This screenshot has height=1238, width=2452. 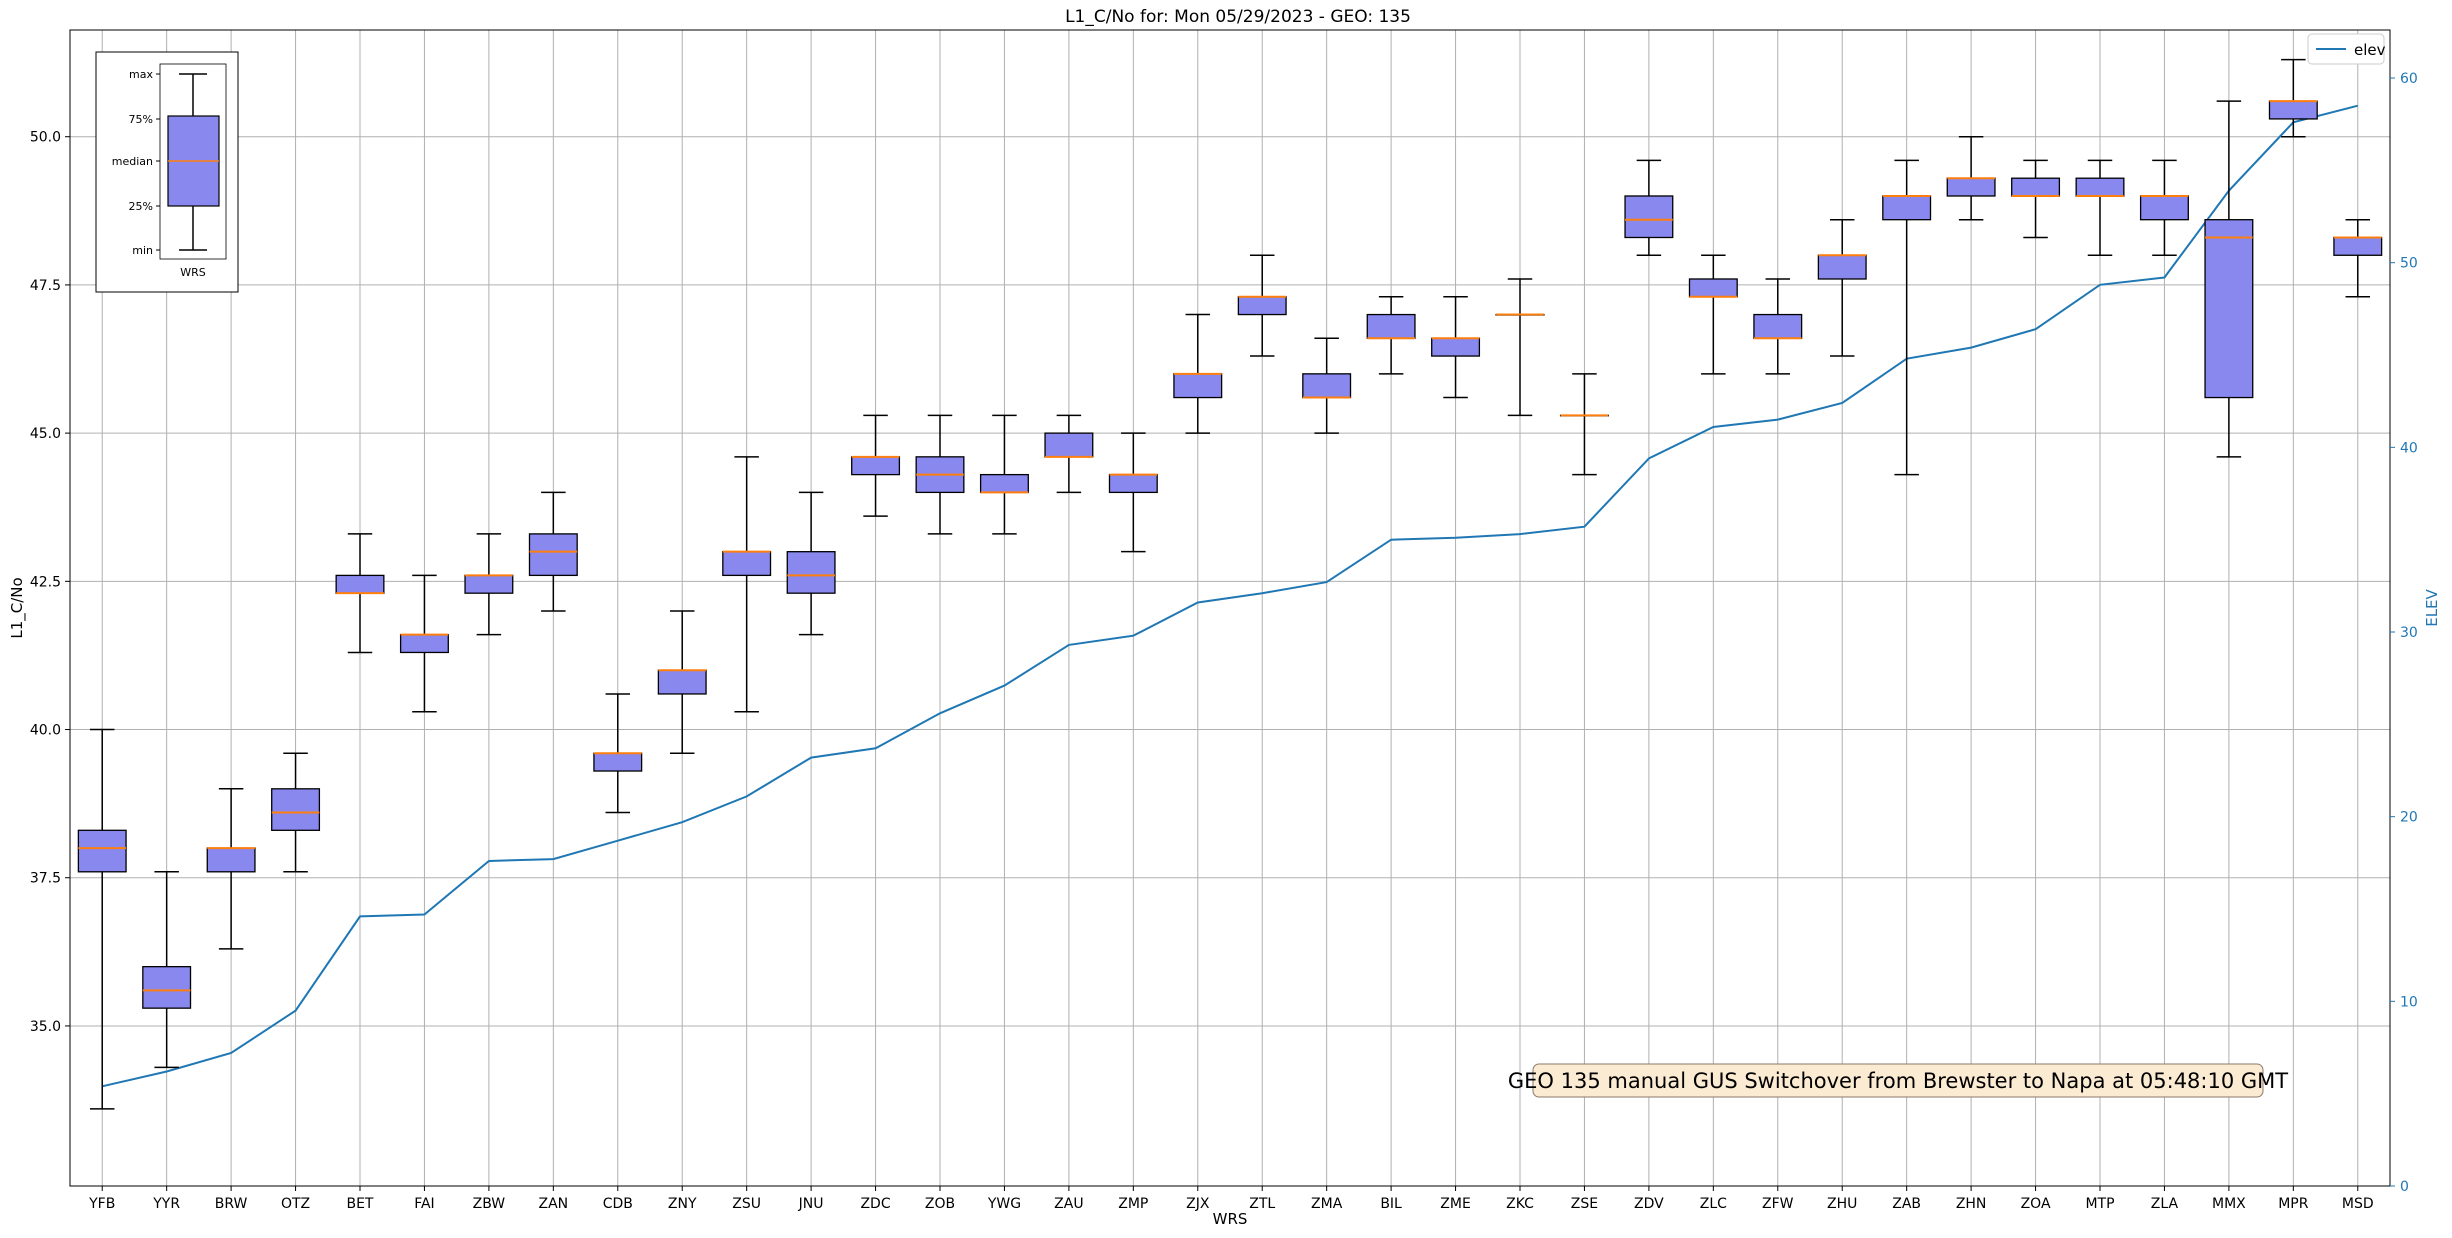 I want to click on x-tick-label: ZSE, so click(x=1584, y=1204).